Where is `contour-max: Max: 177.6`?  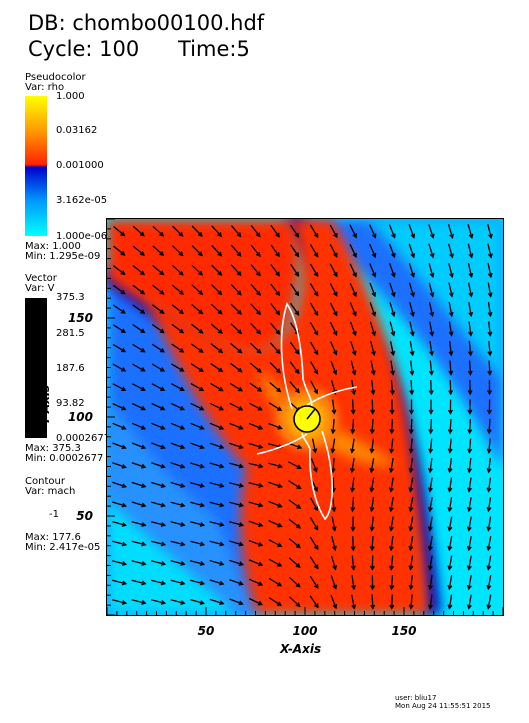 contour-max: Max: 177.6 is located at coordinates (53, 537).